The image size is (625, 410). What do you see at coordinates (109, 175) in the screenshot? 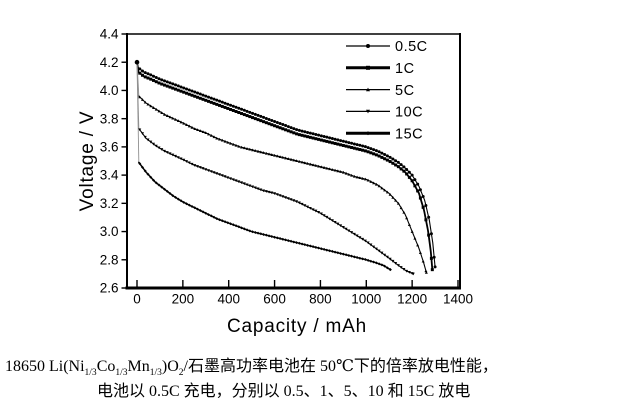
I see `y-tick-label: 3.4` at bounding box center [109, 175].